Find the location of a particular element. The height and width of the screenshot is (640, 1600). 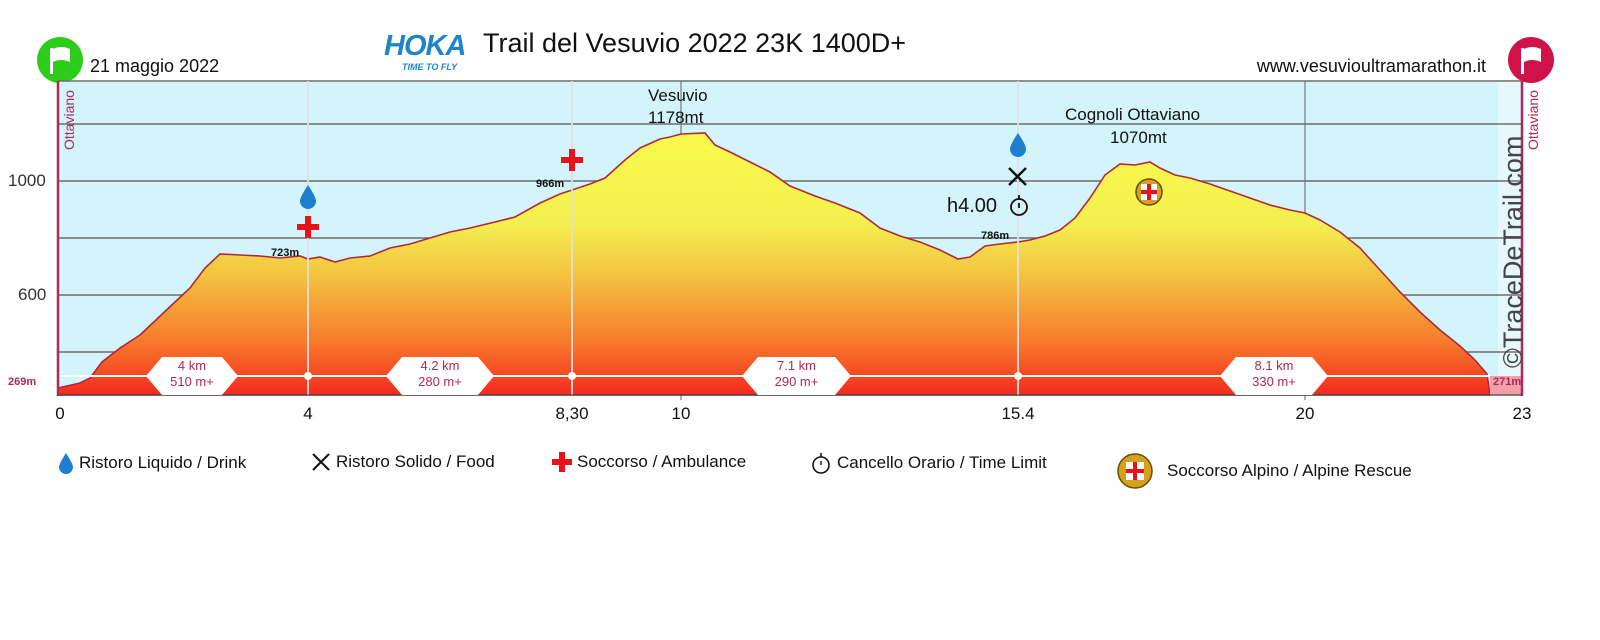

hoka-logo: HOKA is located at coordinates (425, 46).